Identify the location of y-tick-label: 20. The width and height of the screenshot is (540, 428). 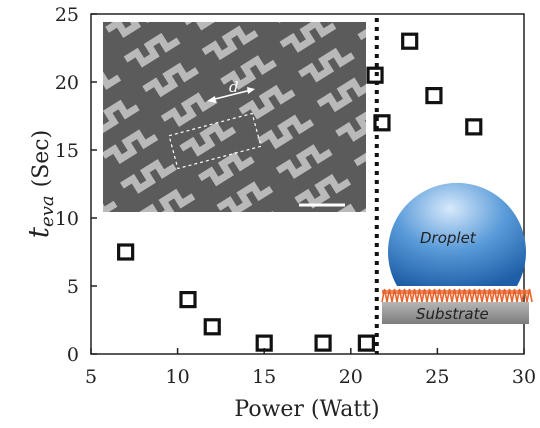
(67, 83).